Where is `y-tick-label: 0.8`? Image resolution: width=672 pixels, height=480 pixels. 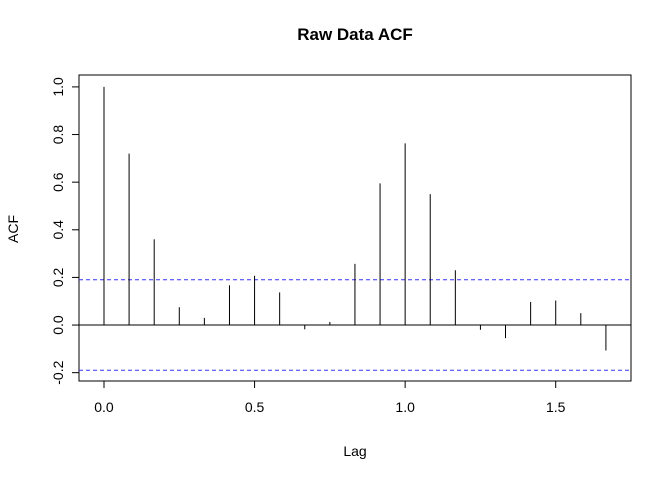
y-tick-label: 0.8 is located at coordinates (58, 135).